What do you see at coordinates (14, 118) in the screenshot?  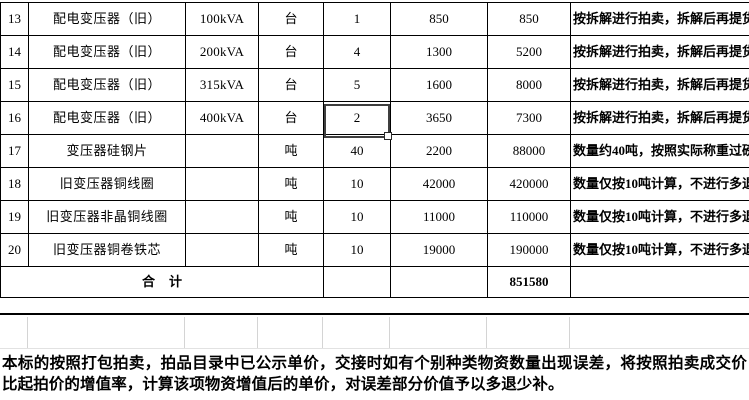 I see `cell-index: 16` at bounding box center [14, 118].